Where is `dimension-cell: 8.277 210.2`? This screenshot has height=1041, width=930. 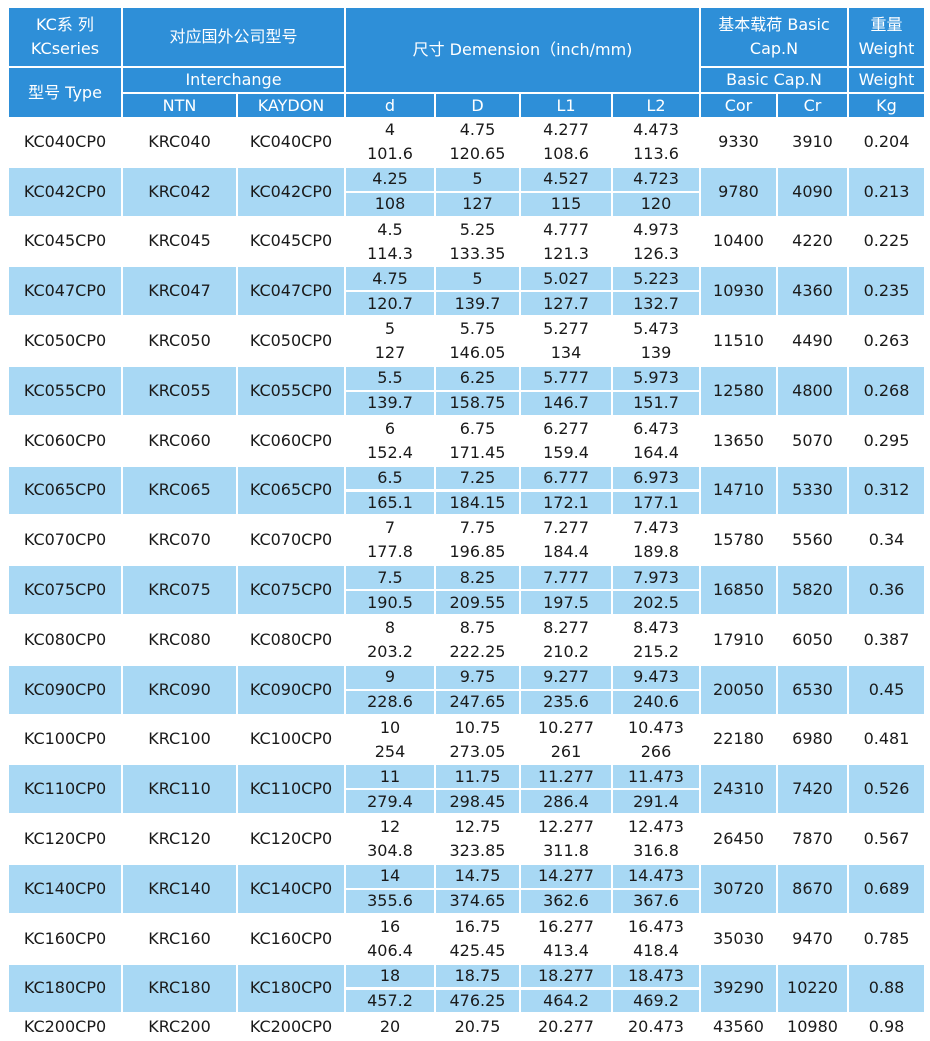
dimension-cell: 8.277 210.2 is located at coordinates (566, 640).